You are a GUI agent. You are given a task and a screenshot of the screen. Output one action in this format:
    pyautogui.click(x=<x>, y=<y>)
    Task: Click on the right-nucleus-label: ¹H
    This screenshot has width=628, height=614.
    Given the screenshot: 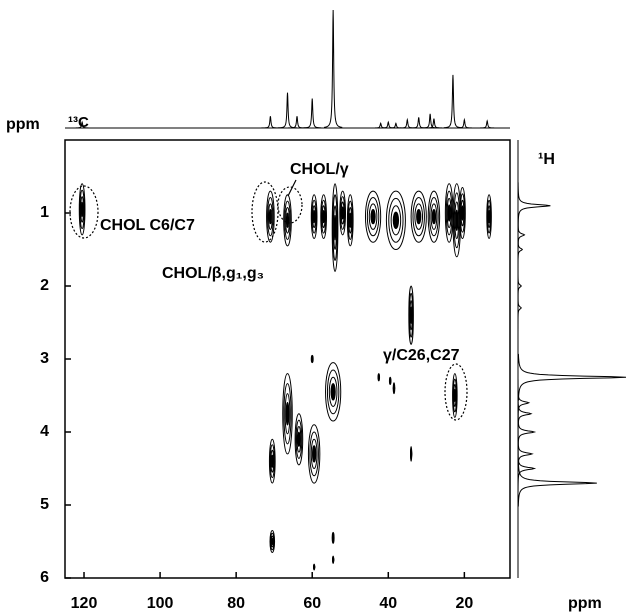 What is the action you would take?
    pyautogui.click(x=546, y=159)
    